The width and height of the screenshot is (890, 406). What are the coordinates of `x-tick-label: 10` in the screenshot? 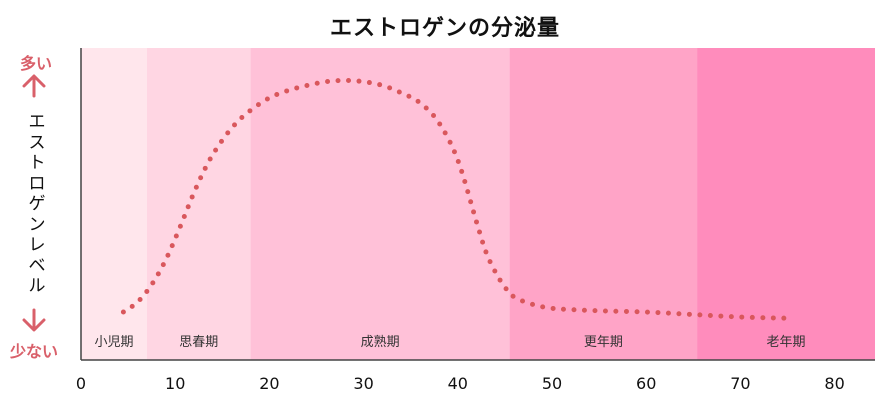 It's located at (175, 383).